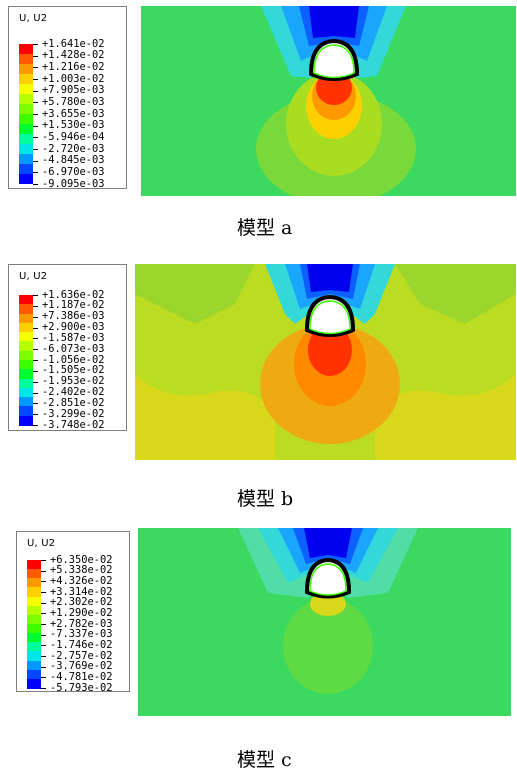 This screenshot has height=777, width=517. What do you see at coordinates (73, 316) in the screenshot?
I see `legend-value-label: +7.386e-03` at bounding box center [73, 316].